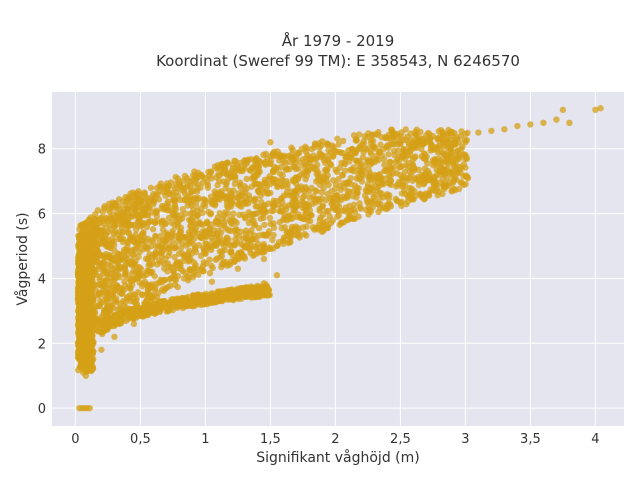 The width and height of the screenshot is (640, 480). What do you see at coordinates (140, 439) in the screenshot?
I see `x-tick-label: 0,5` at bounding box center [140, 439].